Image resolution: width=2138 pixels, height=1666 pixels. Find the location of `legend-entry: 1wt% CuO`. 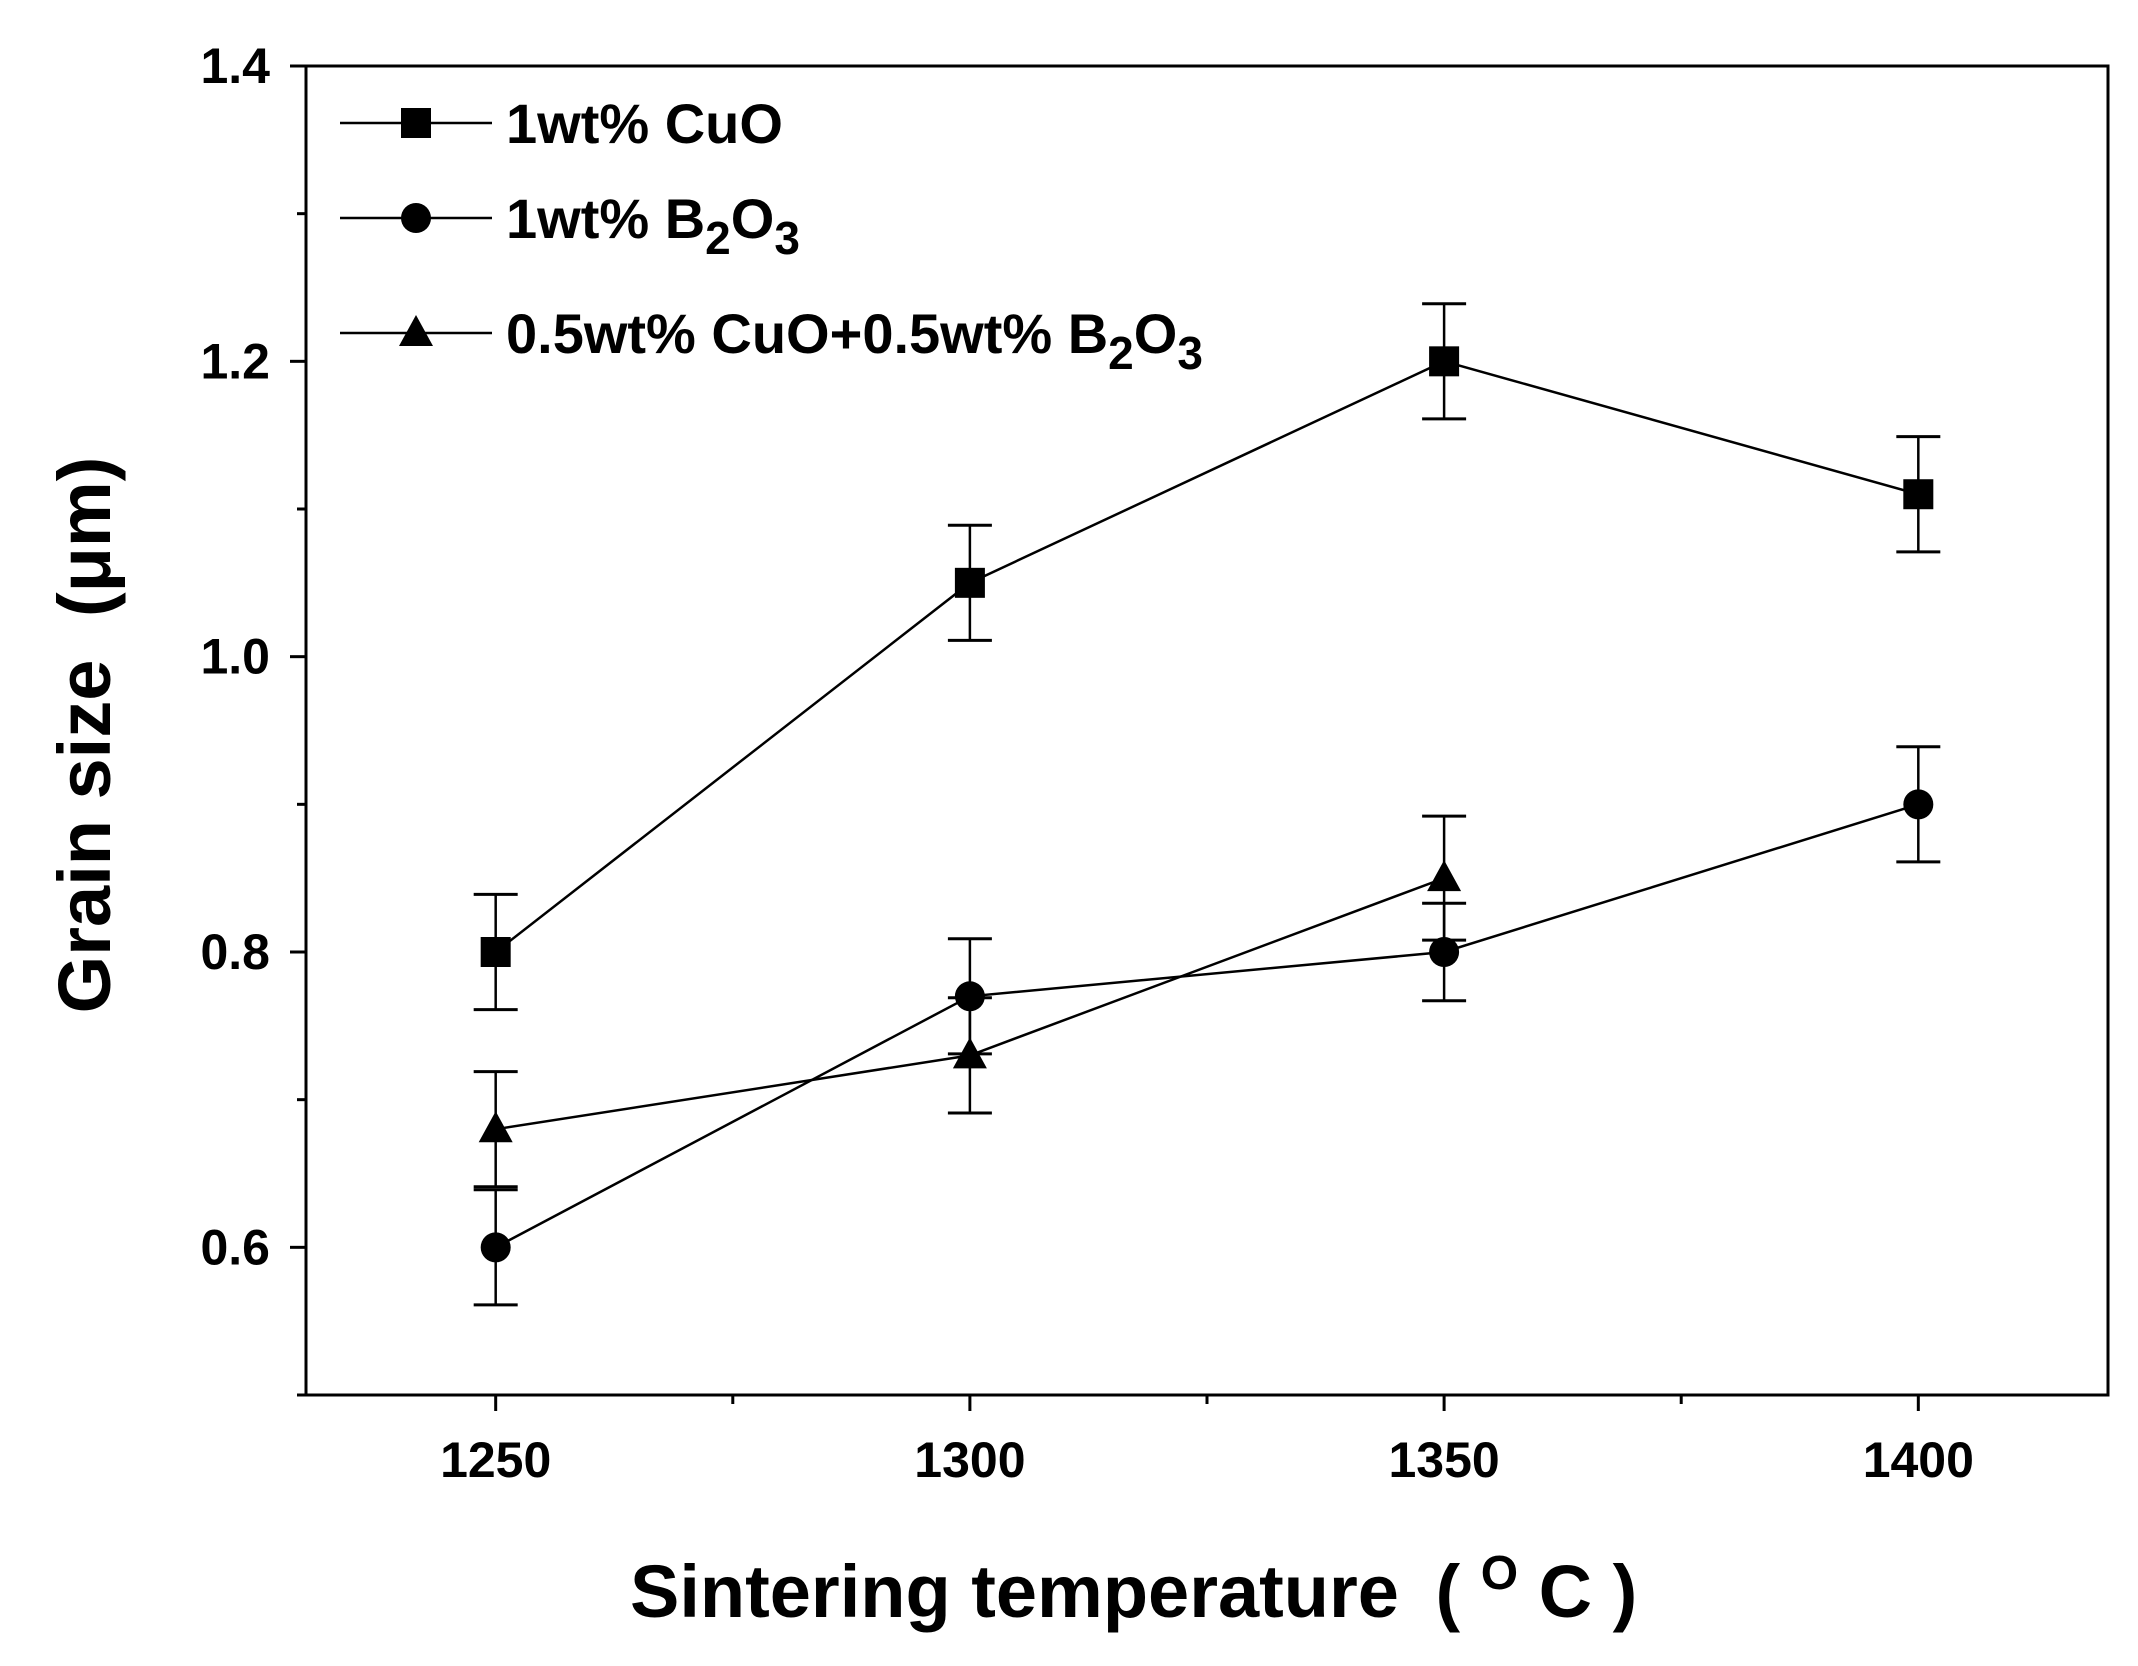

legend-entry: 1wt% CuO is located at coordinates (561, 123).